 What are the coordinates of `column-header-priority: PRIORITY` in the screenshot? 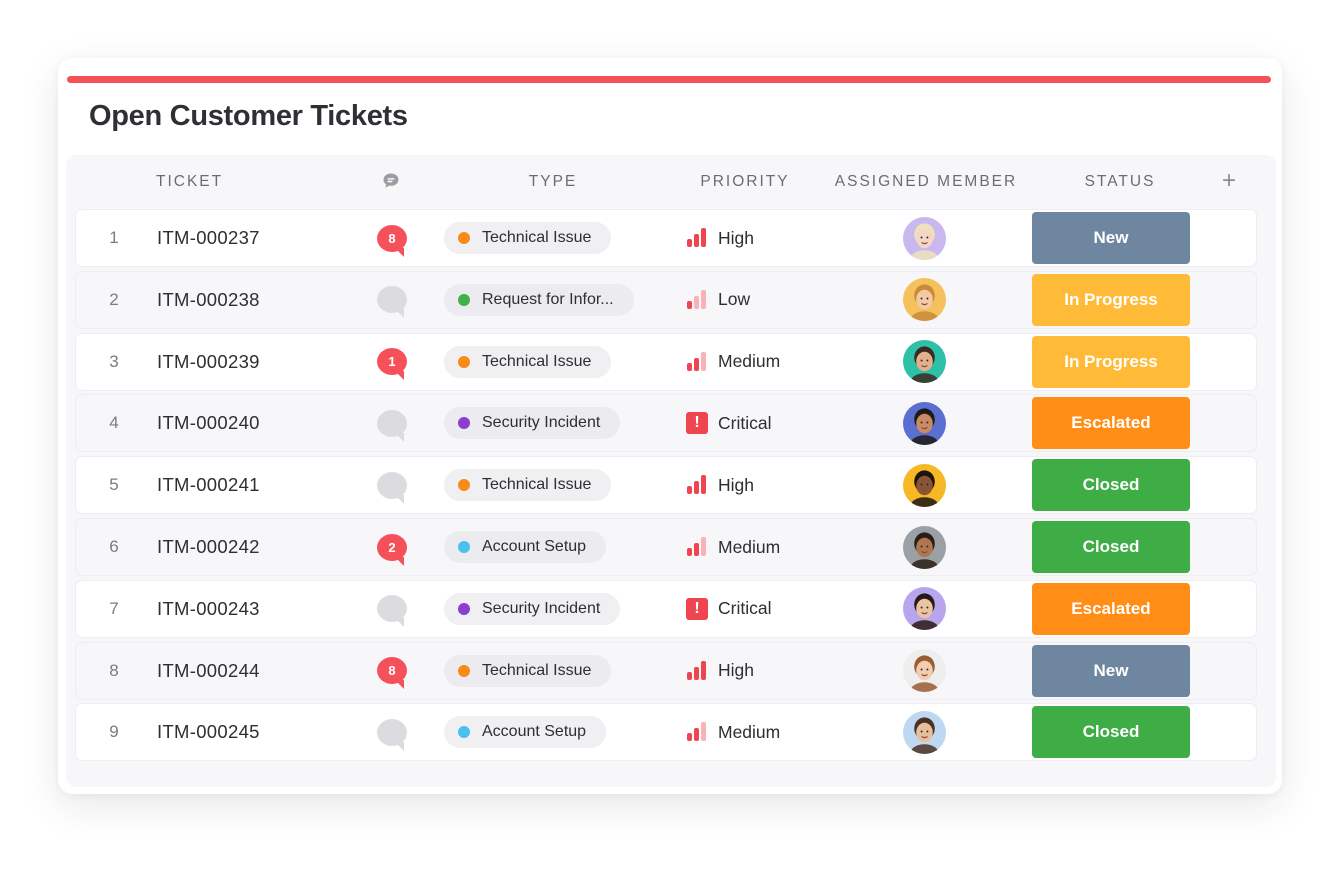 It's located at (745, 181).